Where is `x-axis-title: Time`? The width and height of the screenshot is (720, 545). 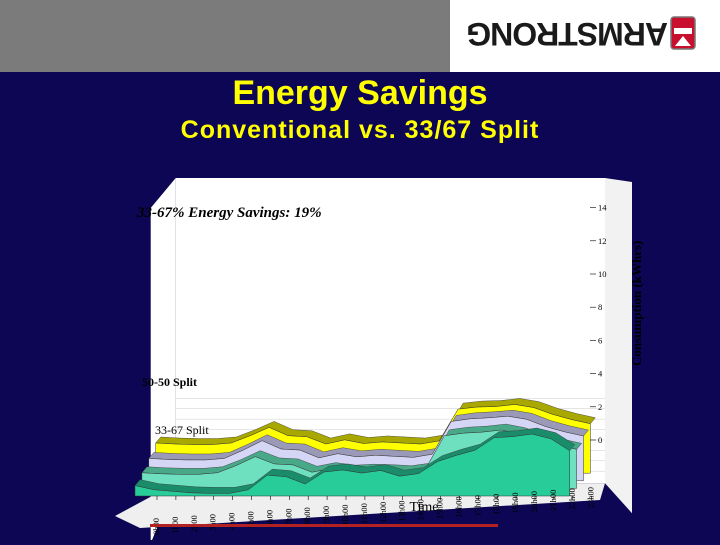 x-axis-title: Time is located at coordinates (423, 507).